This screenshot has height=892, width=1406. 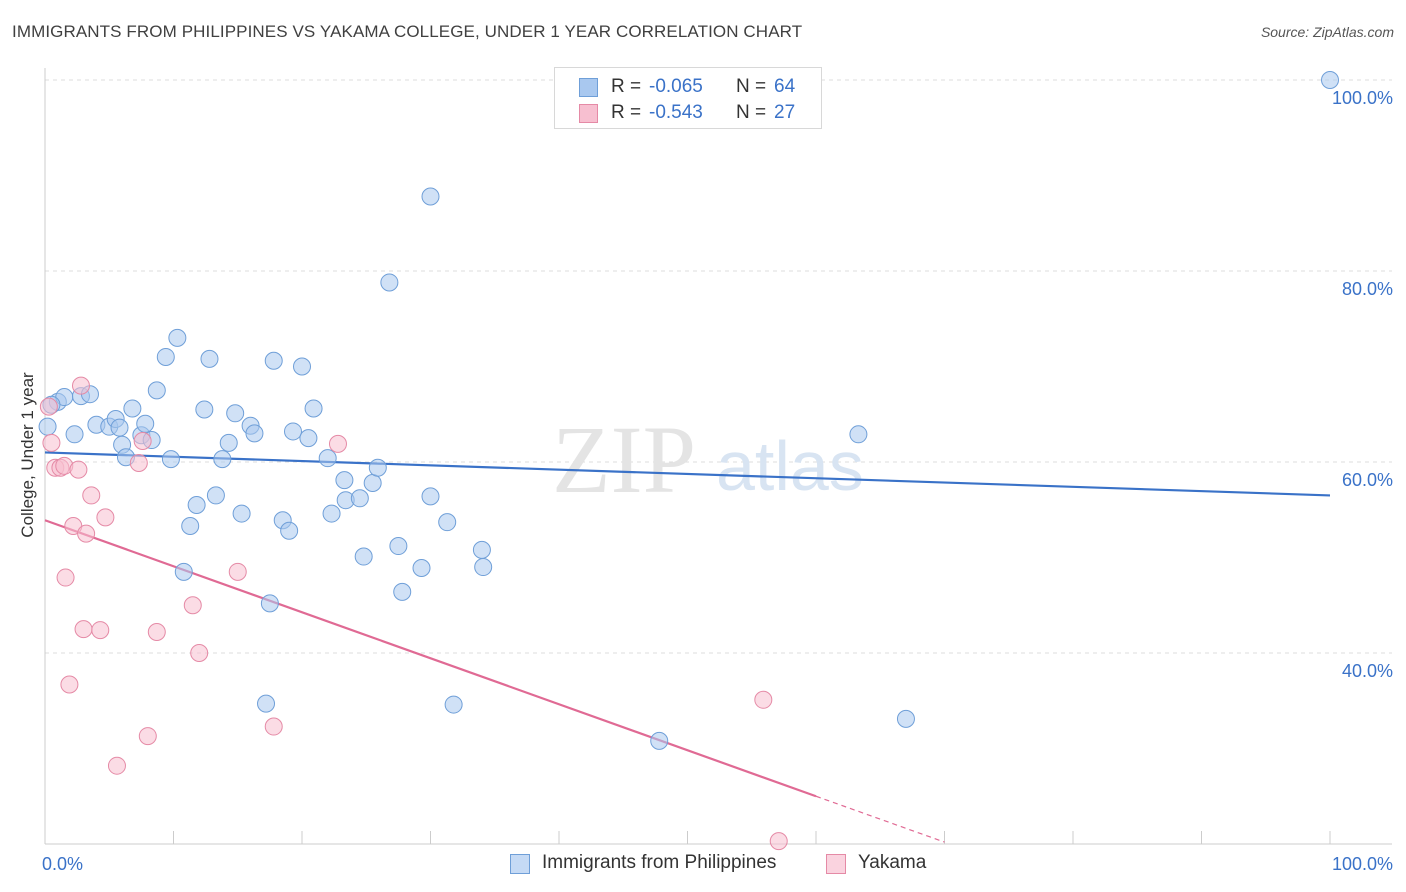 I want to click on watermark: ZIP atlas, so click(x=708, y=459).